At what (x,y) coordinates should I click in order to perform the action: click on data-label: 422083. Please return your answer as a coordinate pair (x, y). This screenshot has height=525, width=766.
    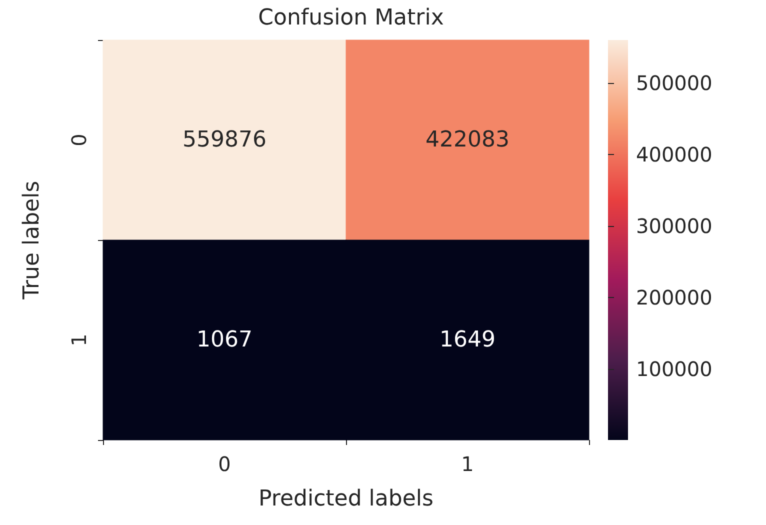
    Looking at the image, I should click on (468, 140).